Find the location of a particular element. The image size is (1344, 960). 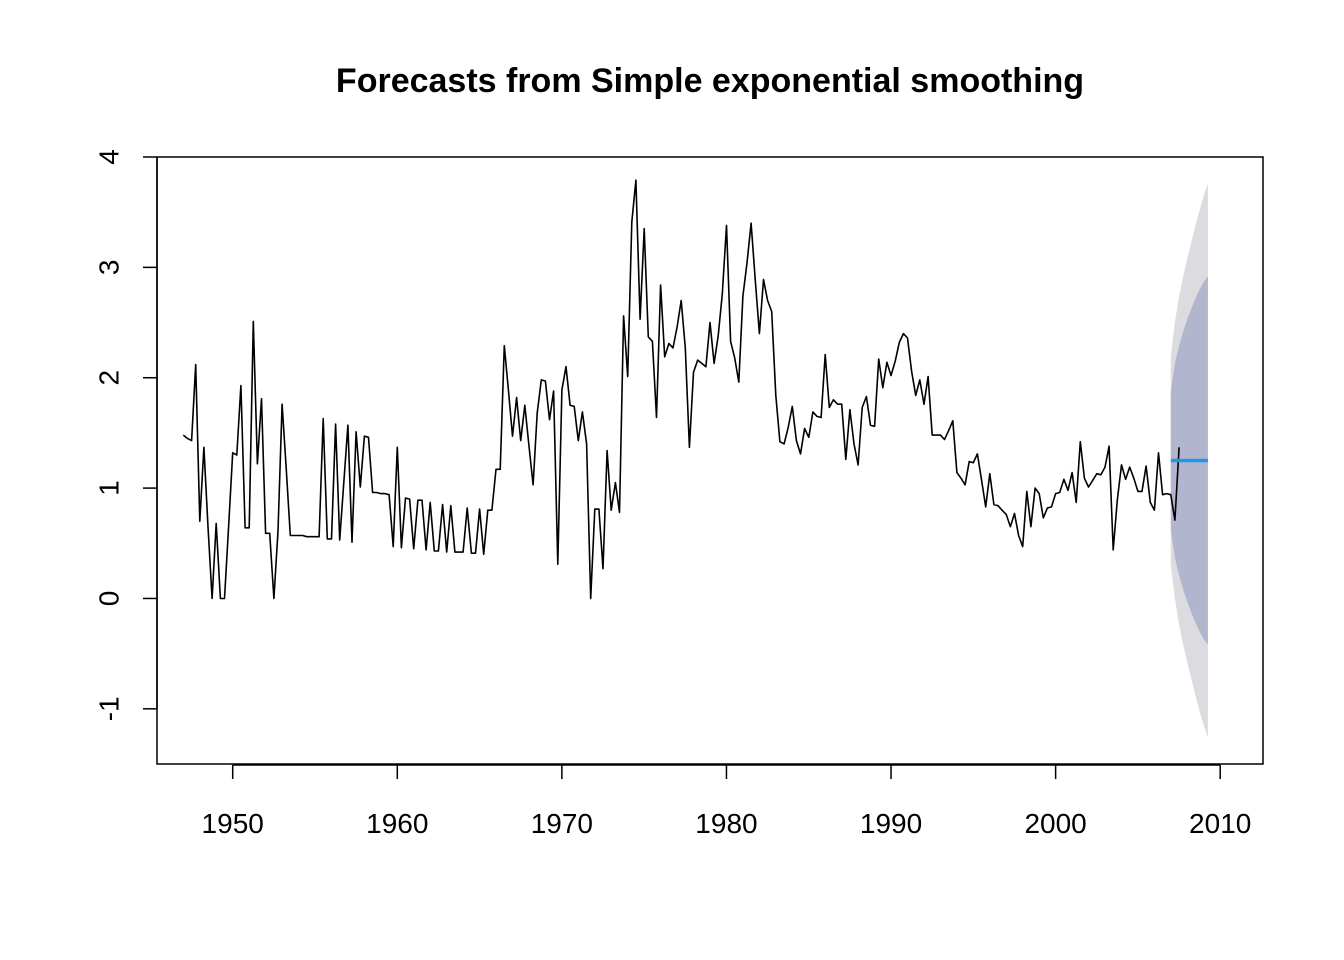

y-tick-label: 2 is located at coordinates (109, 378).